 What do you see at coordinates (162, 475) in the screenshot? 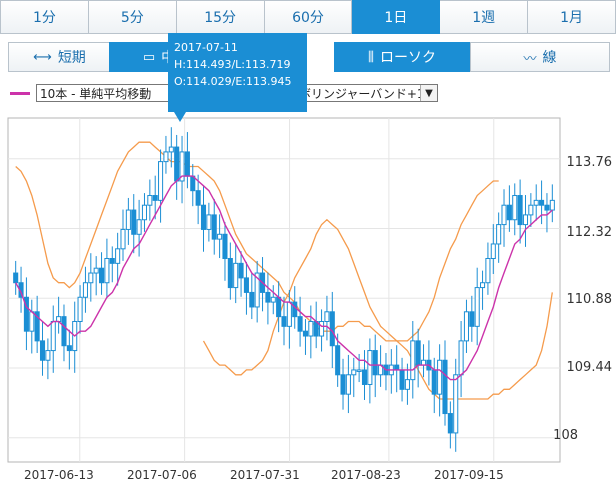
I see `x-tick-label: 2017-07-06` at bounding box center [162, 475].